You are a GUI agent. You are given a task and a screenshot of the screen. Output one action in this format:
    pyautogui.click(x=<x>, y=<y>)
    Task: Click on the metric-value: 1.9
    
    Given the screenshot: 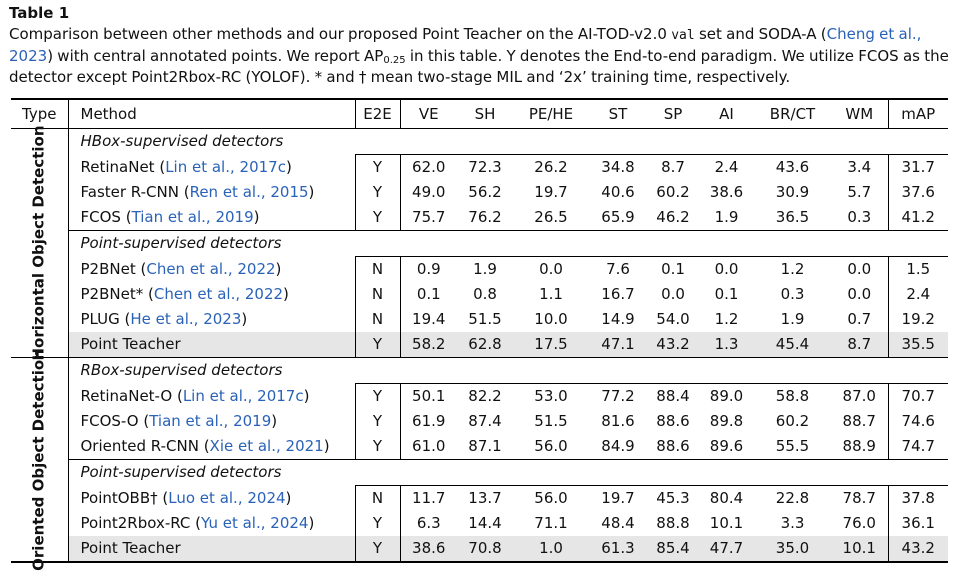 What is the action you would take?
    pyautogui.click(x=726, y=217)
    